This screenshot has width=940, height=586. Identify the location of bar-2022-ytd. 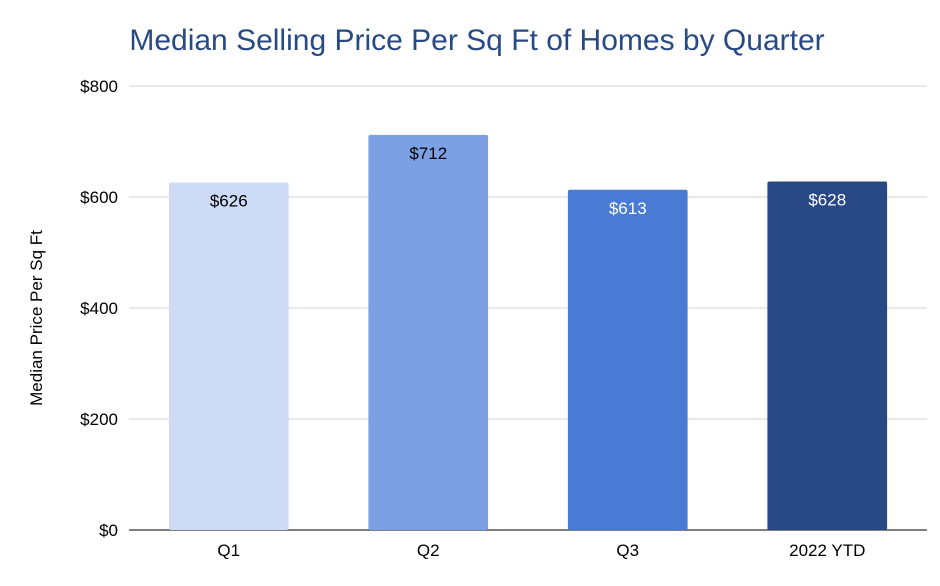
(827, 355).